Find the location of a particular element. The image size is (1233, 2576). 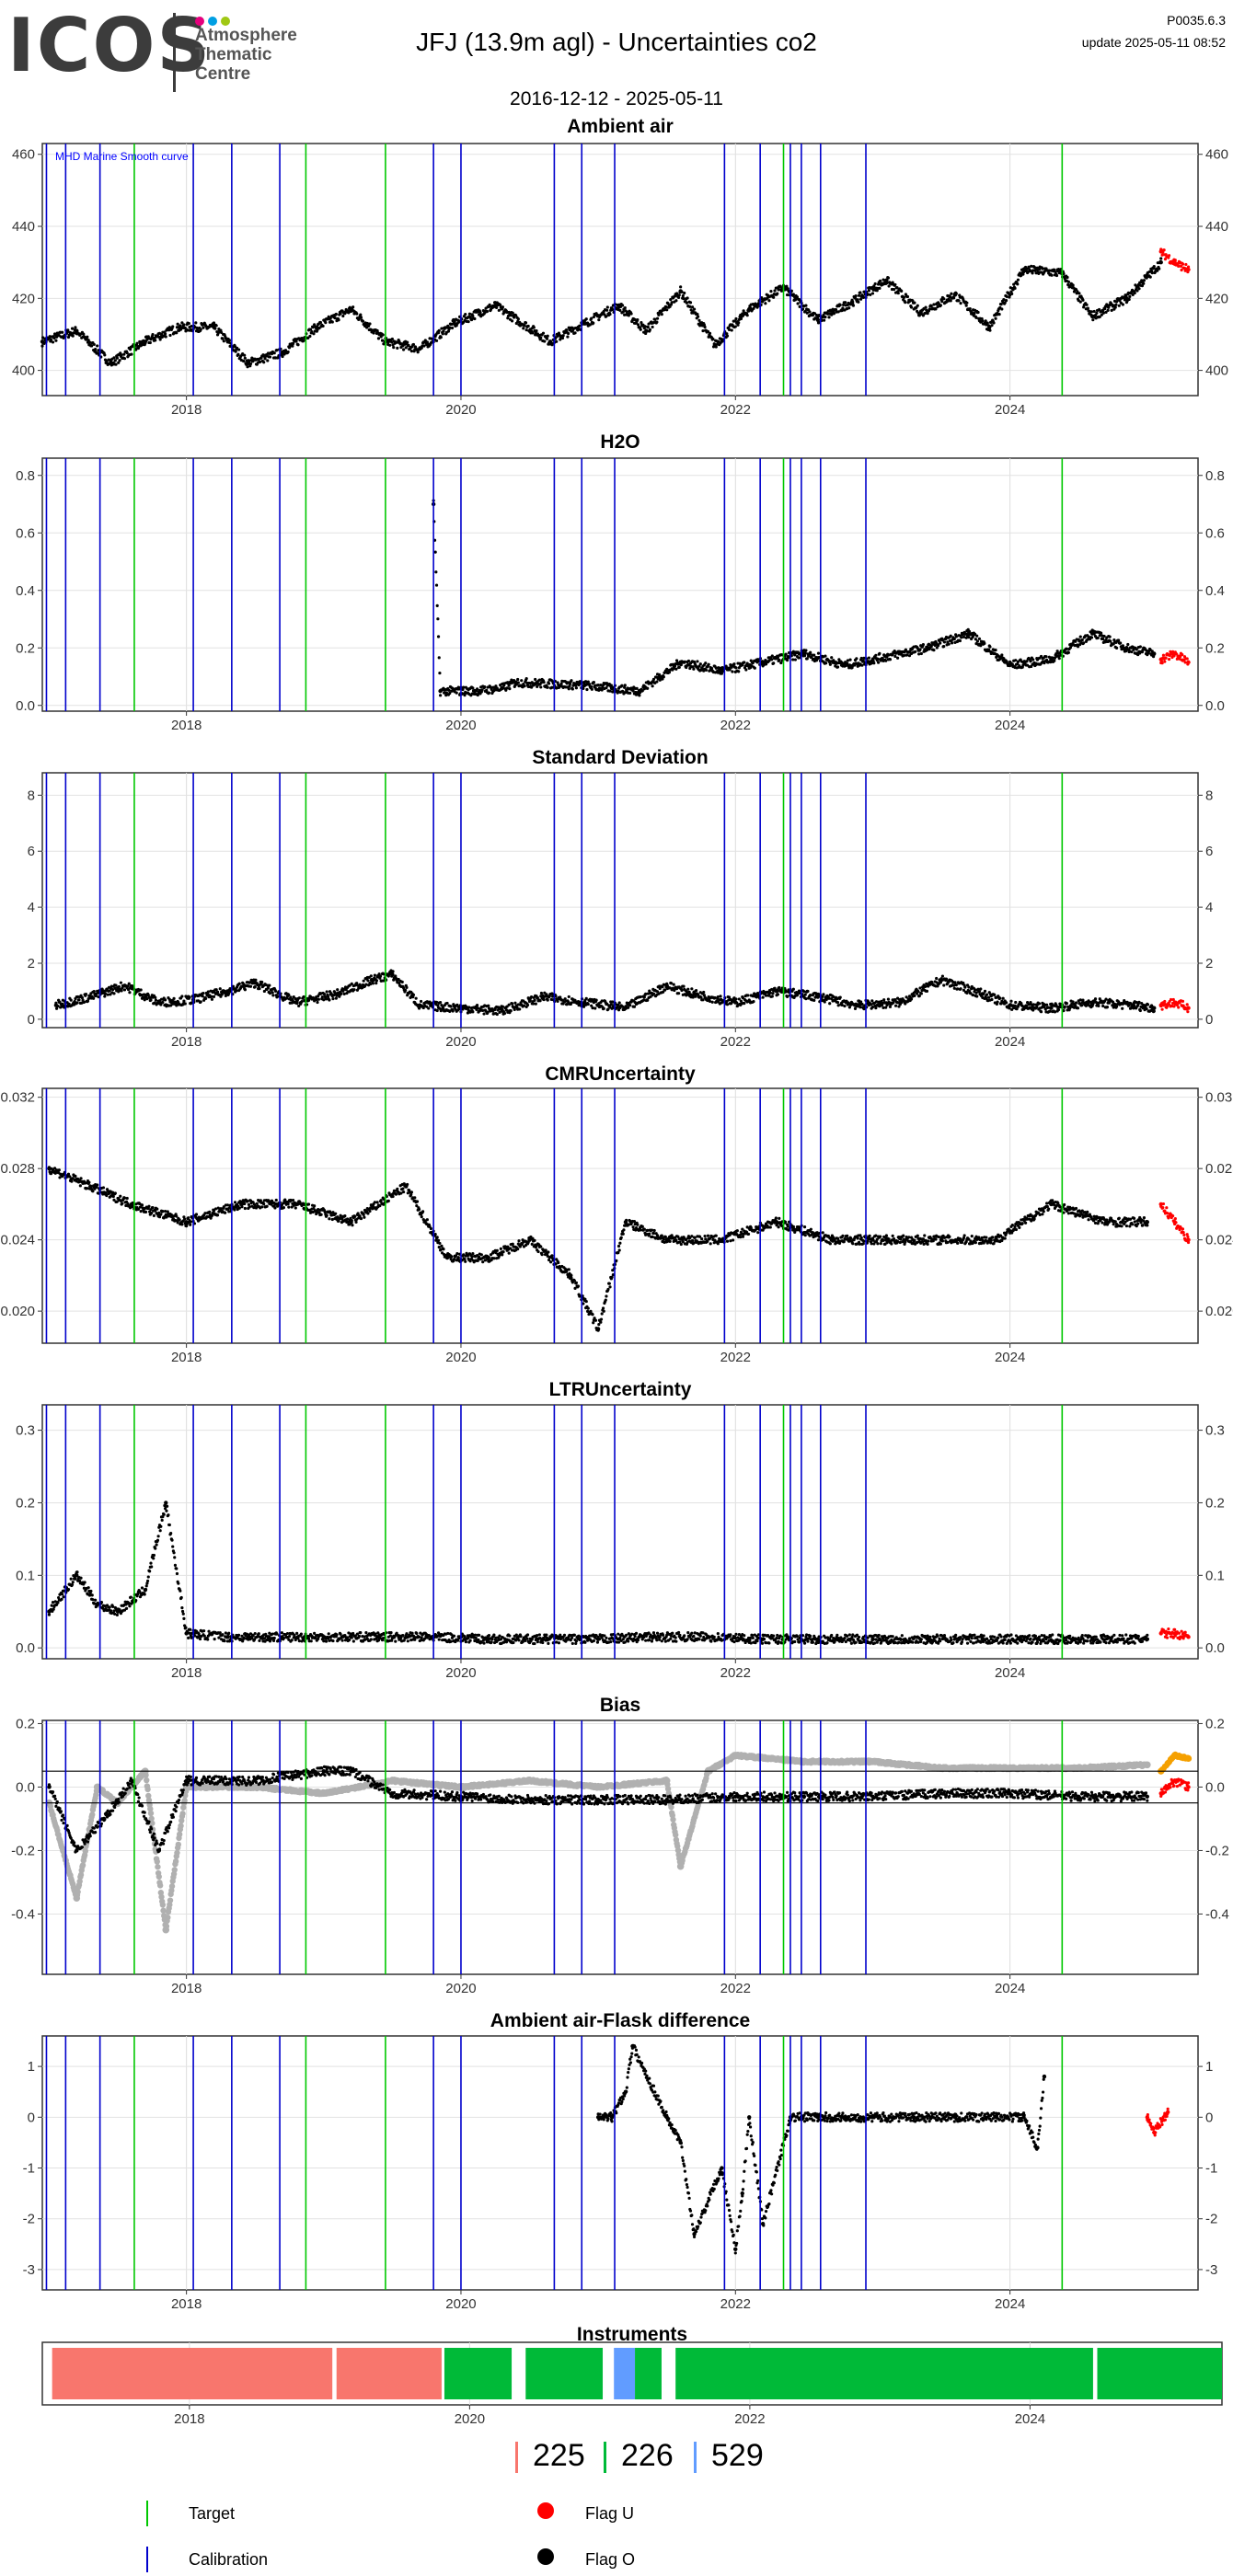

update-timestamp: update 2025-05-11 08:52 is located at coordinates (1153, 42).